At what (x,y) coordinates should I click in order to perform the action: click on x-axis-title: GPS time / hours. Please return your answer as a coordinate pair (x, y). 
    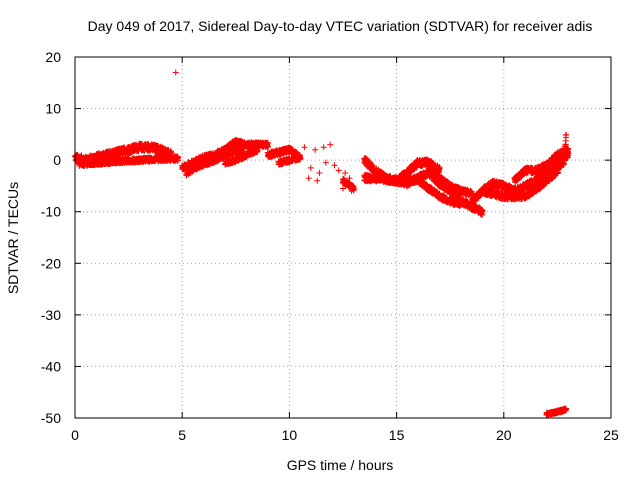
    Looking at the image, I should click on (340, 465).